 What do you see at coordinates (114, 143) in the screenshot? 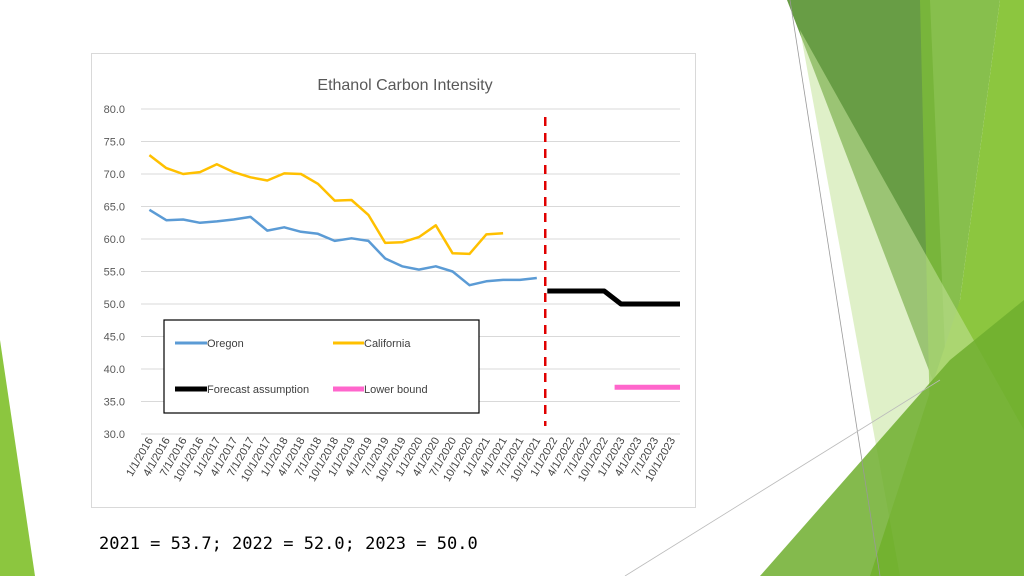
I see `y-tick-label: 75.0` at bounding box center [114, 143].